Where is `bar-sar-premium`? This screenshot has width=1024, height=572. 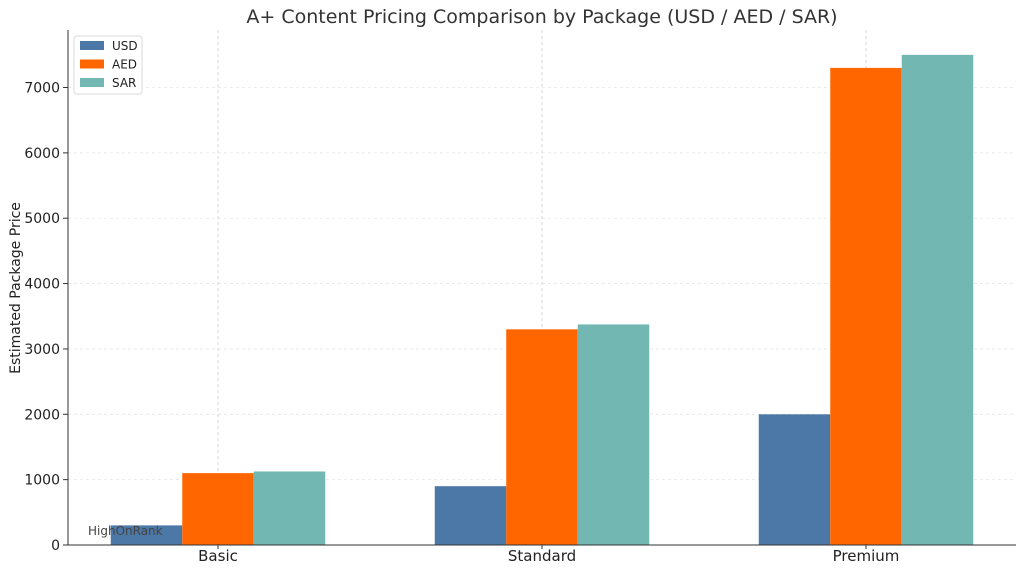
bar-sar-premium is located at coordinates (937, 300).